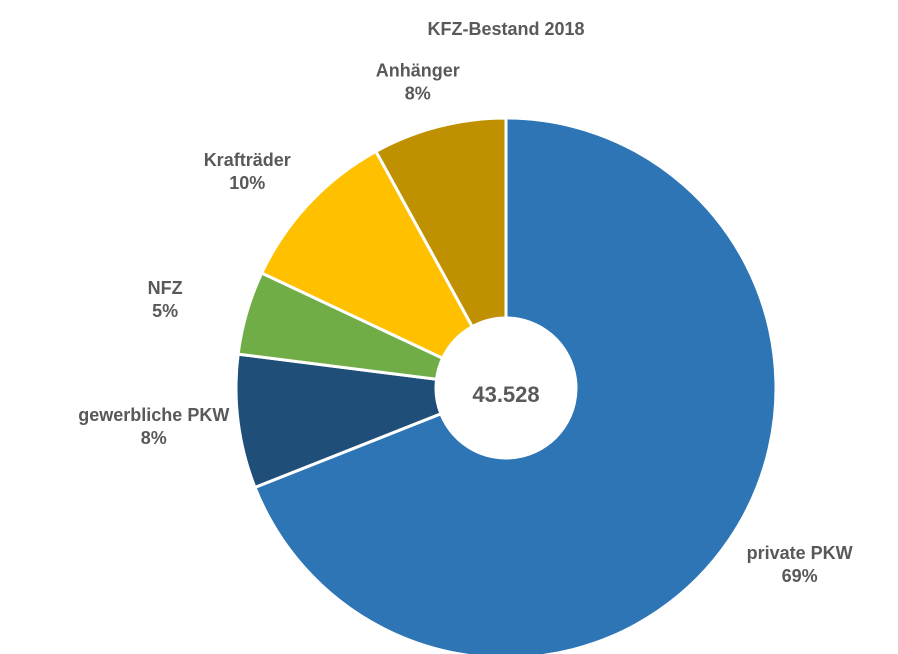 The image size is (898, 654). I want to click on slice-label: Krafträder, so click(247, 160).